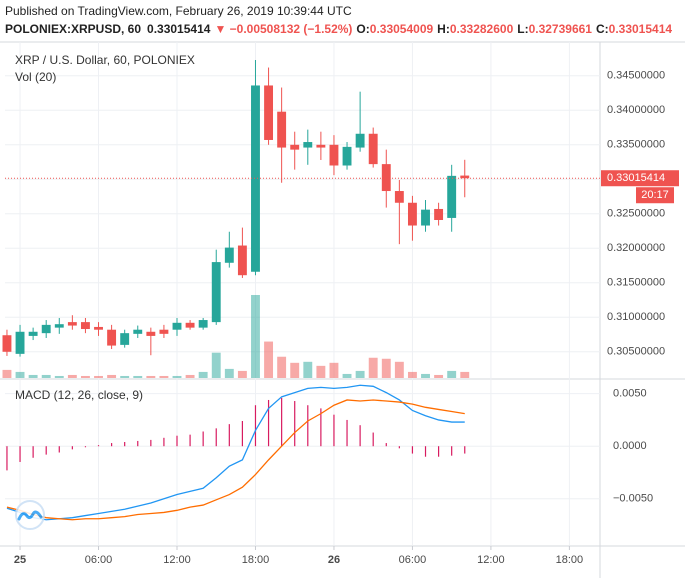  Describe the element at coordinates (630, 446) in the screenshot. I see `y-tick-label: 0.0000` at that location.